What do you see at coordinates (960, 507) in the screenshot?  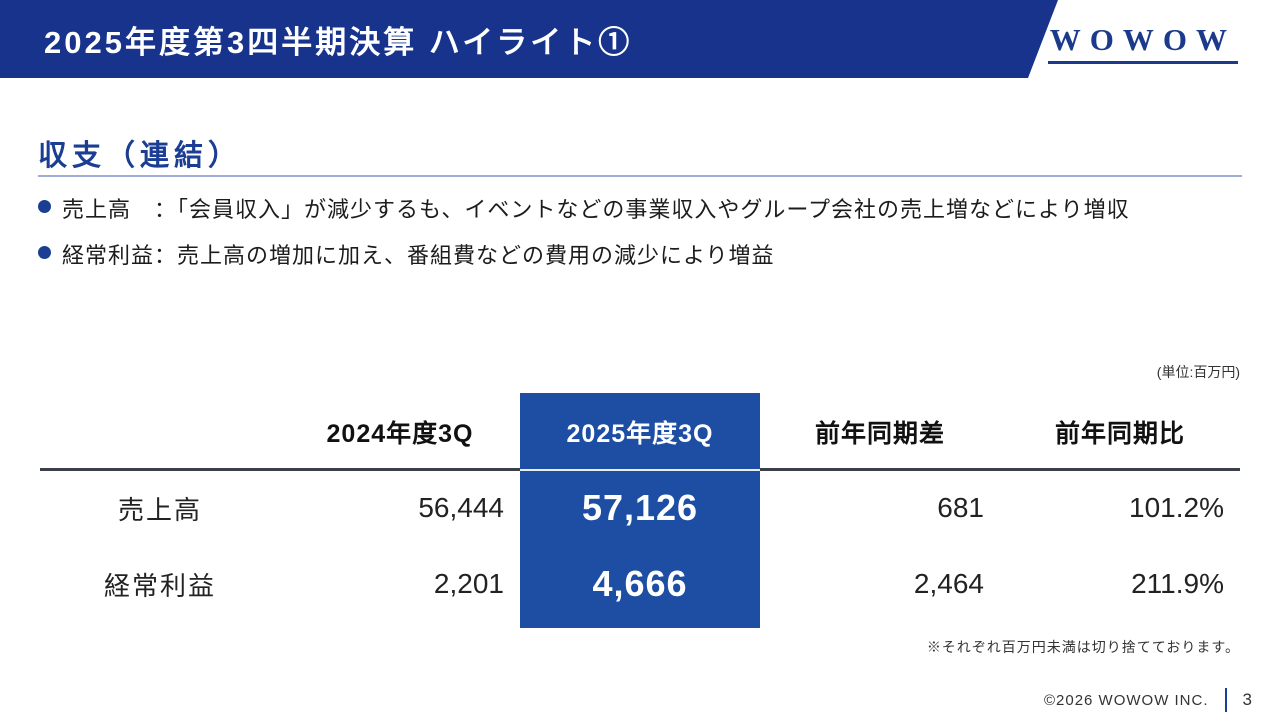 I see `value-diff: 681` at bounding box center [960, 507].